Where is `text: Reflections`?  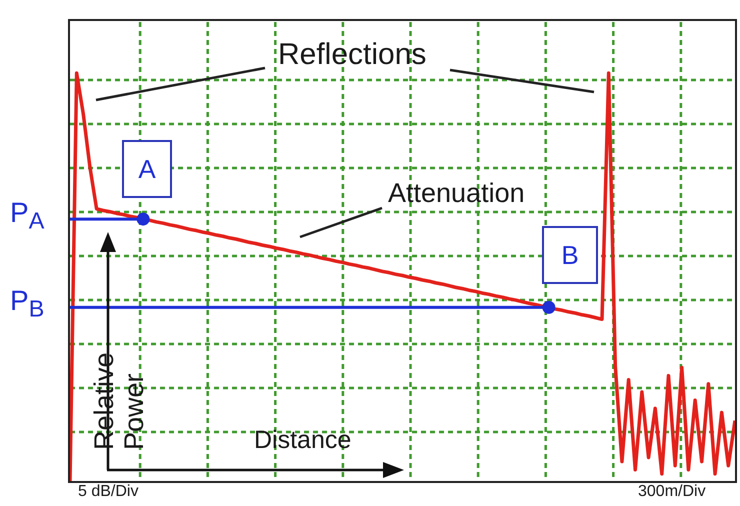
text: Reflections is located at coordinates (352, 54).